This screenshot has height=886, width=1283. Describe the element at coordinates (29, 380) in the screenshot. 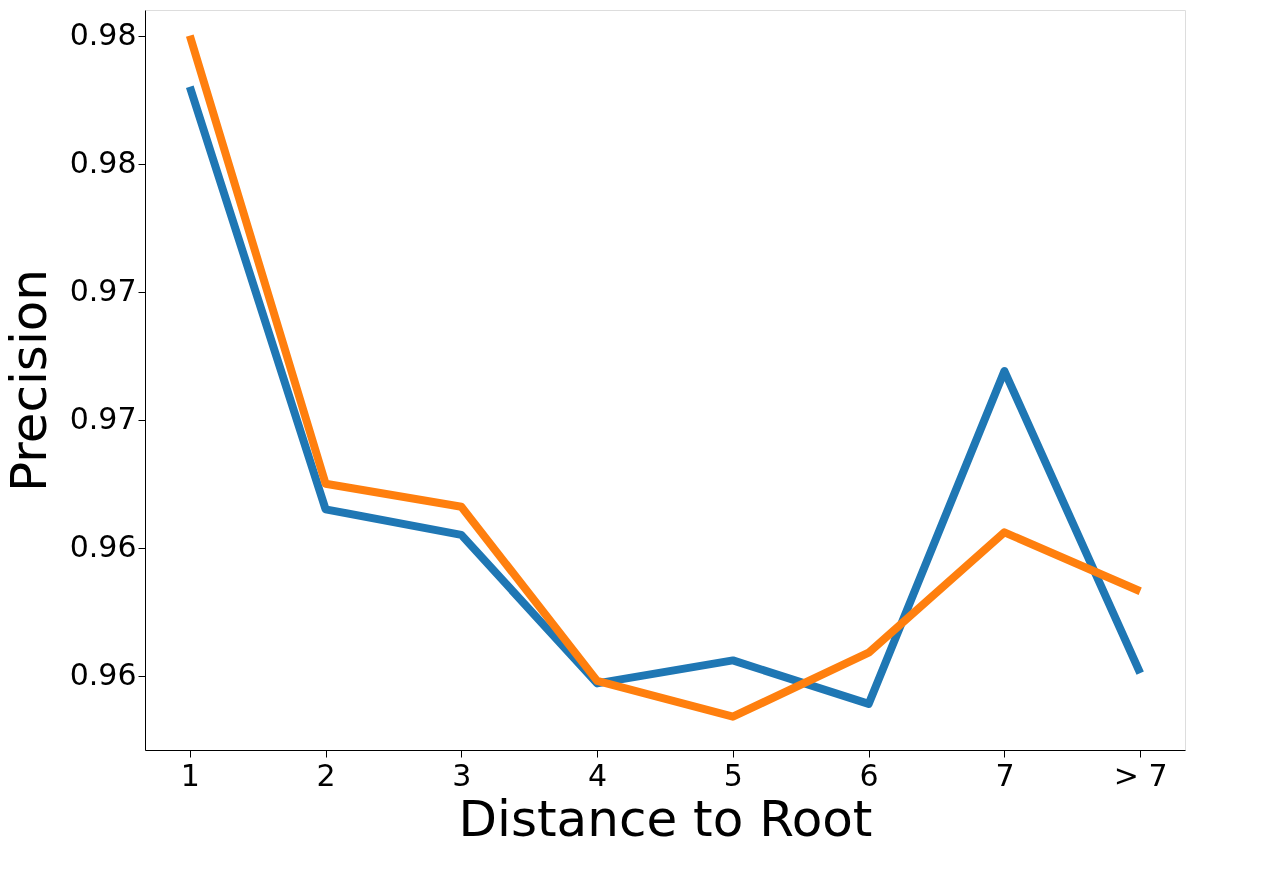

I see `y-axis-title: Precision` at that location.